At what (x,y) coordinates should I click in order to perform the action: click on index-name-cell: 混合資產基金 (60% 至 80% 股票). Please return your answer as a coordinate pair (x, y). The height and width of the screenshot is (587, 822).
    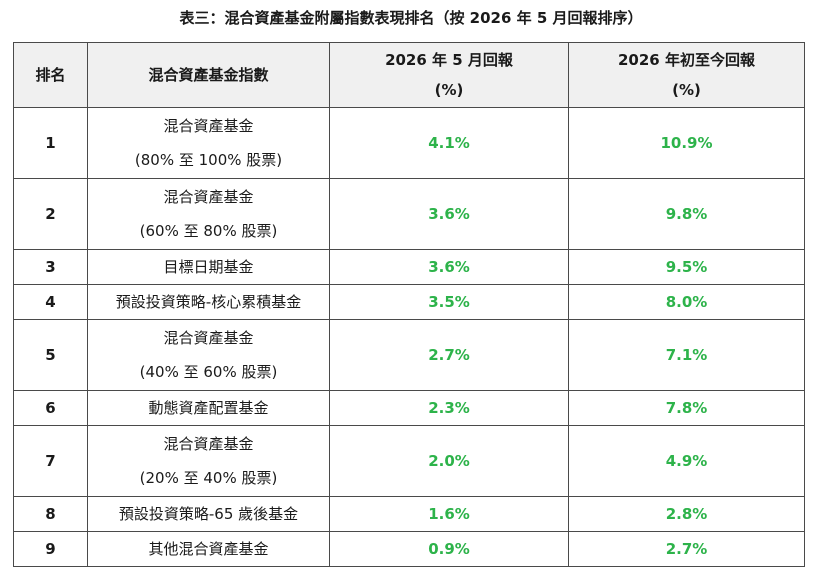
    Looking at the image, I should click on (208, 214).